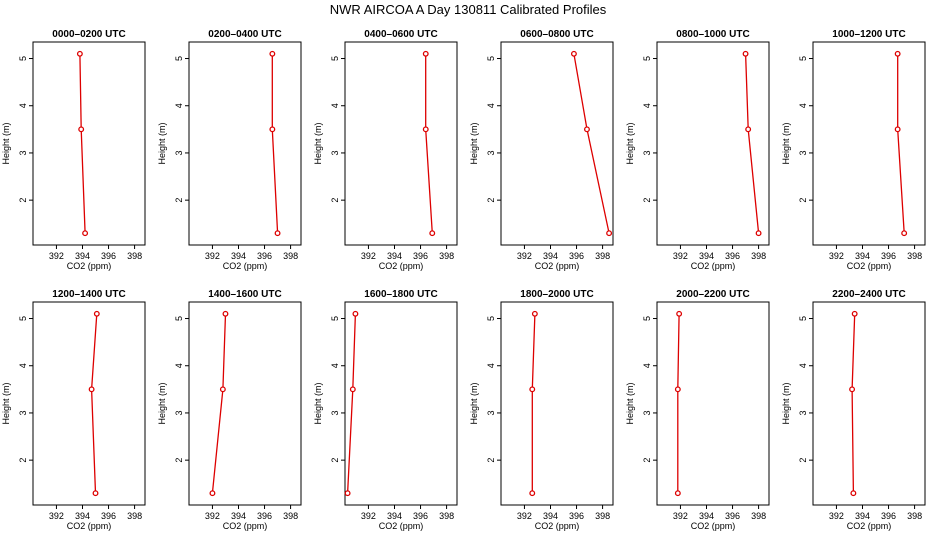  I want to click on panel-title: 0200–0400 UTC, so click(244, 34).